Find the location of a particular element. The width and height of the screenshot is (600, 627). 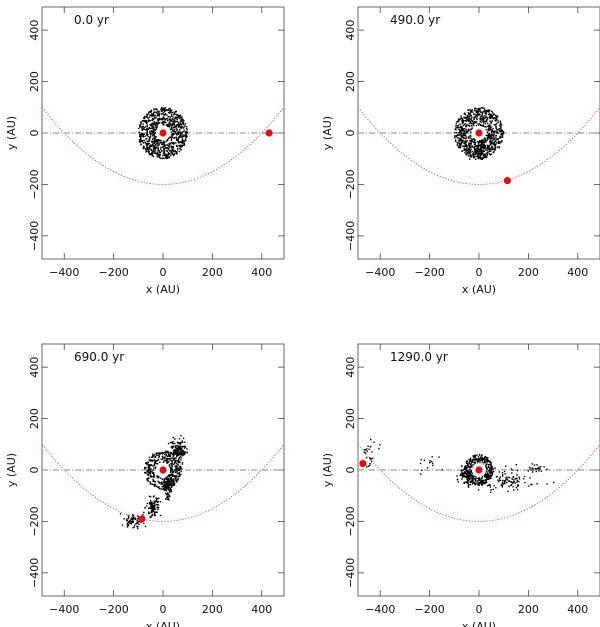

x-tick-label: 200 is located at coordinates (528, 609).